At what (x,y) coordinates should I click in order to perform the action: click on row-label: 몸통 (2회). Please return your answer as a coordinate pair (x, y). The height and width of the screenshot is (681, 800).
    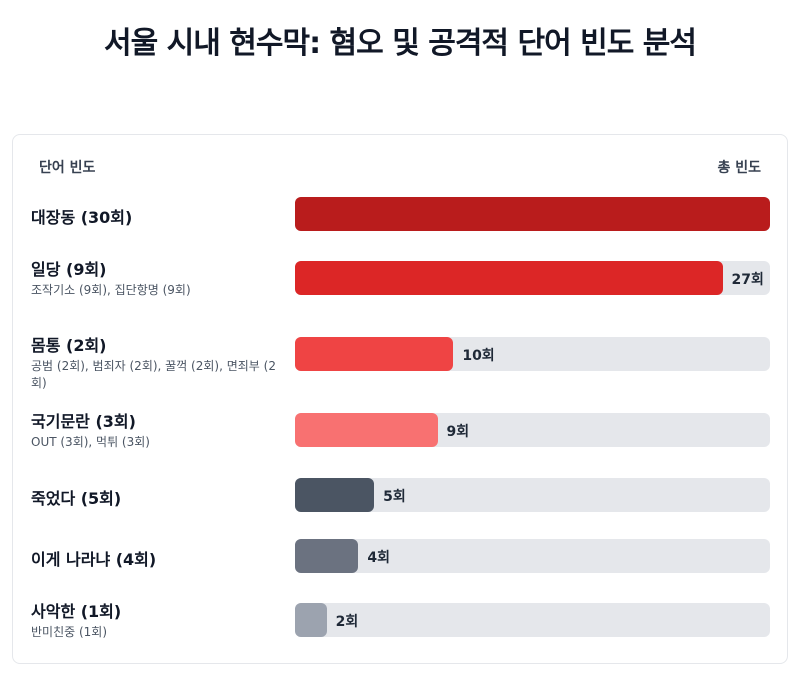
    Looking at the image, I should click on (69, 345).